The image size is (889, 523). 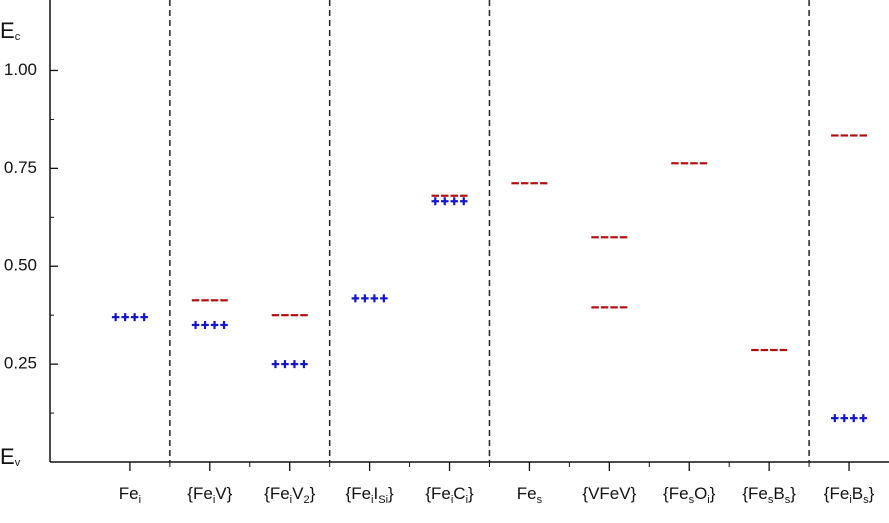 I want to click on y-tick-label: 0.25, so click(x=20, y=363).